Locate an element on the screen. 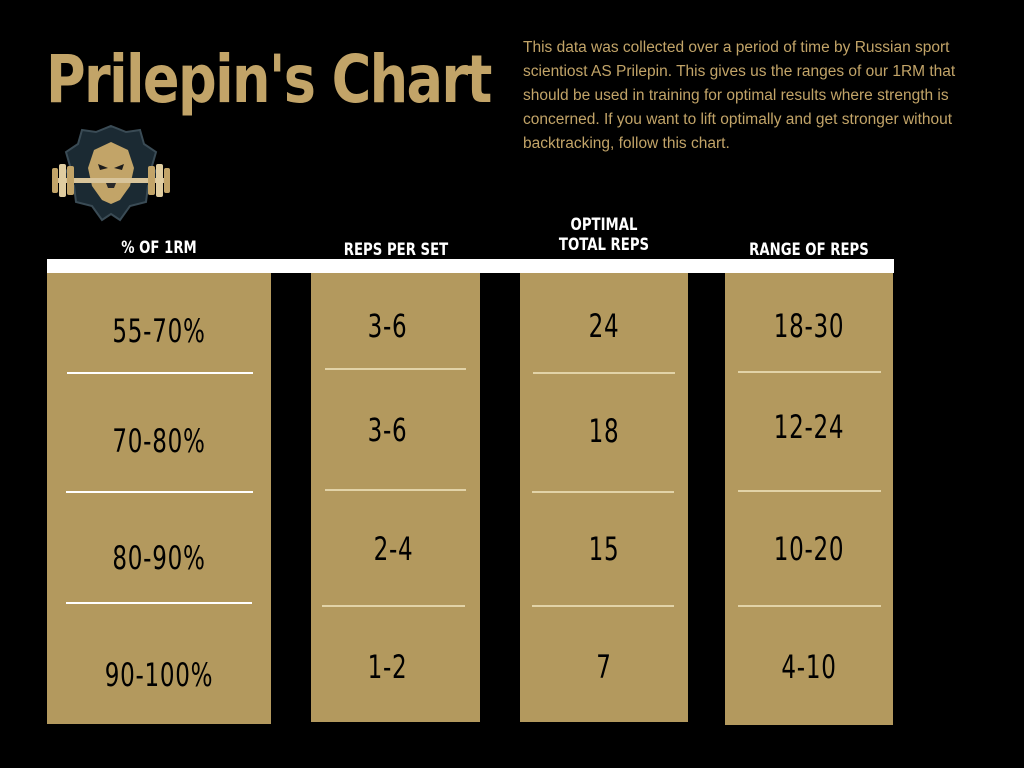 This screenshot has height=768, width=1024. cell-range-1: 18-30 is located at coordinates (809, 326).